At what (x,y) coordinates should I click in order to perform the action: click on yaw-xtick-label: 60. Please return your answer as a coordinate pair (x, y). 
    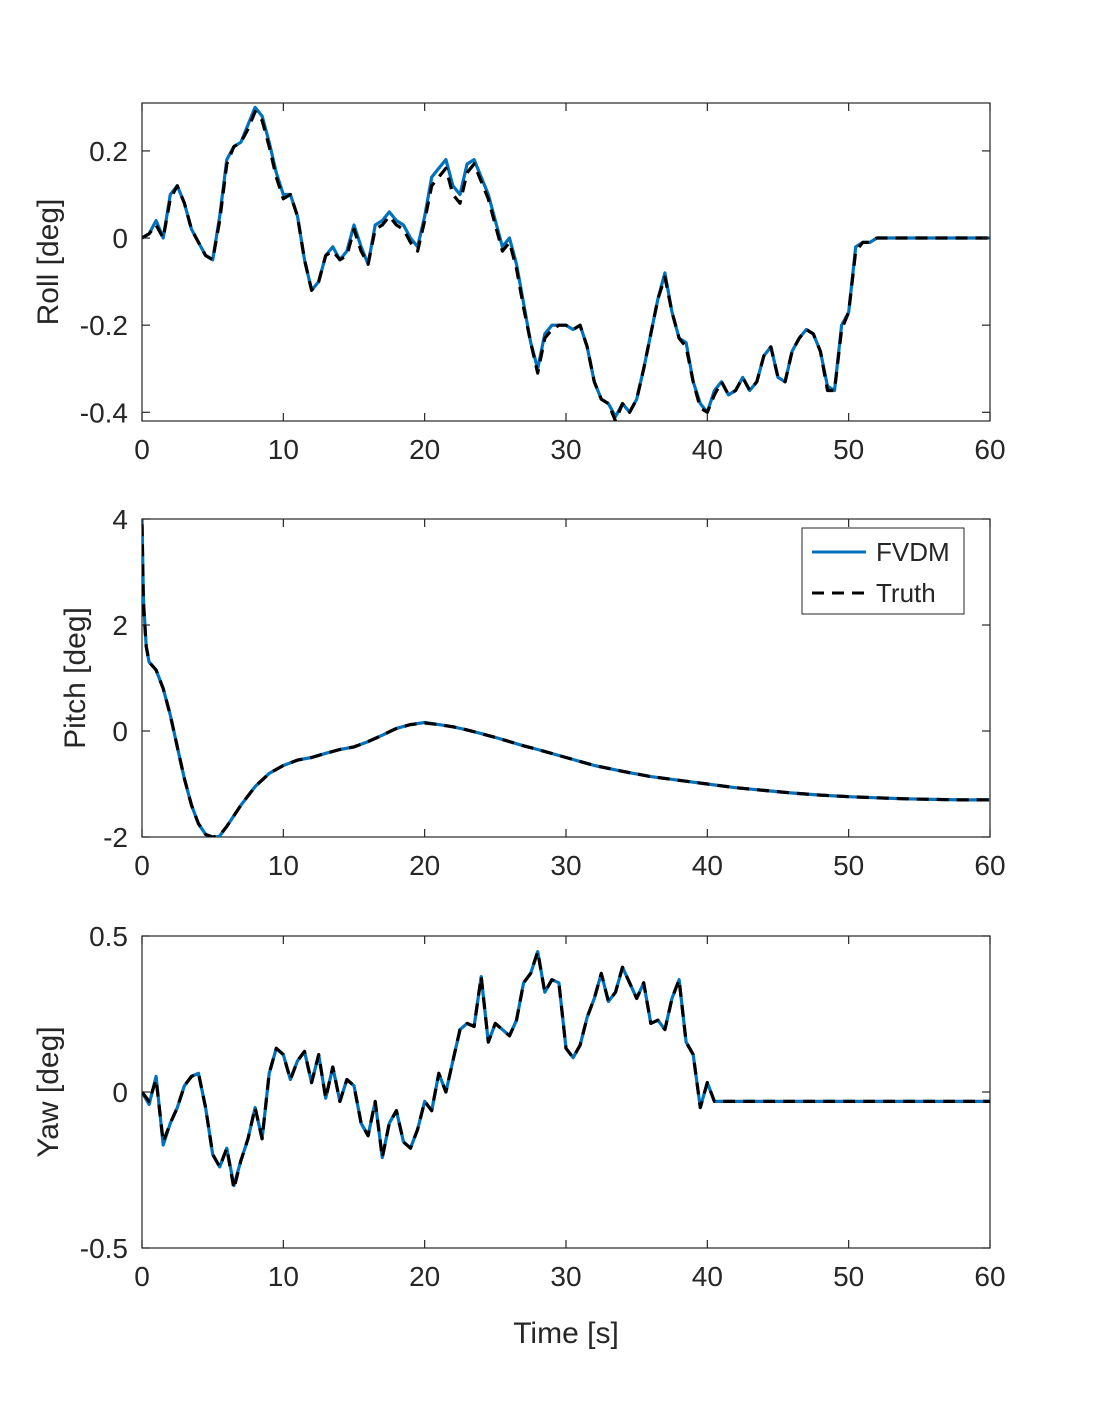
    Looking at the image, I should click on (989, 1276).